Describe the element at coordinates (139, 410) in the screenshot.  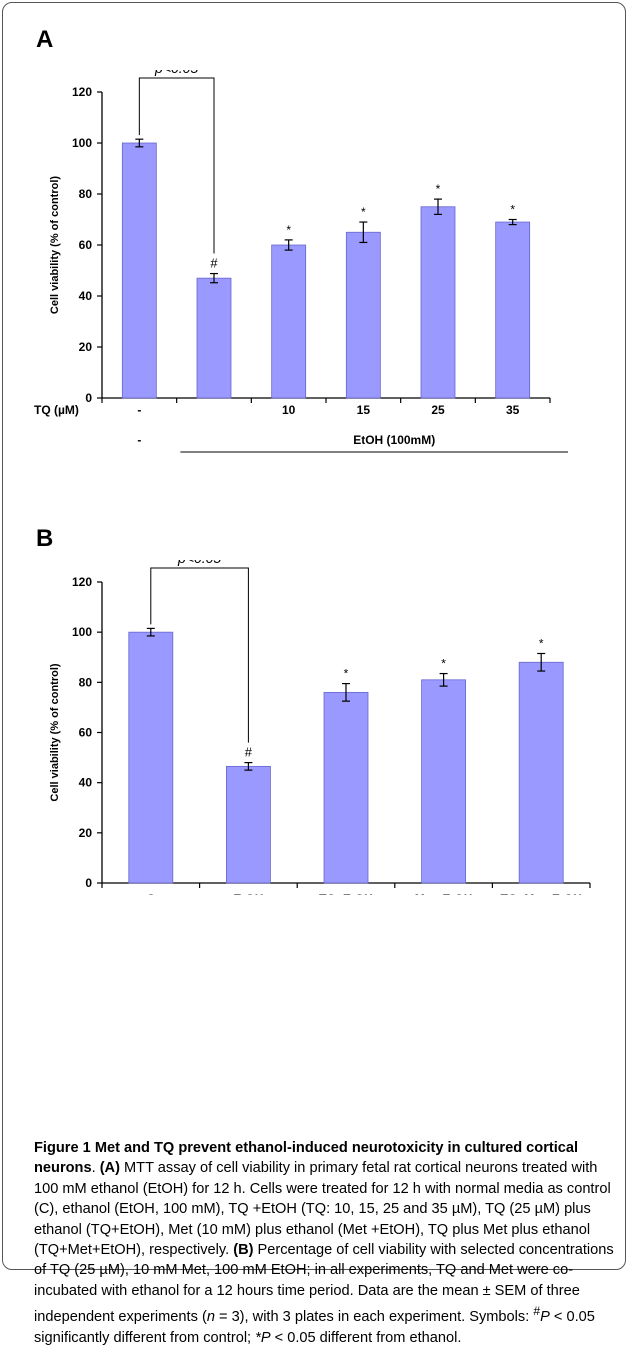
I see `chart-a-category-label-0: -` at that location.